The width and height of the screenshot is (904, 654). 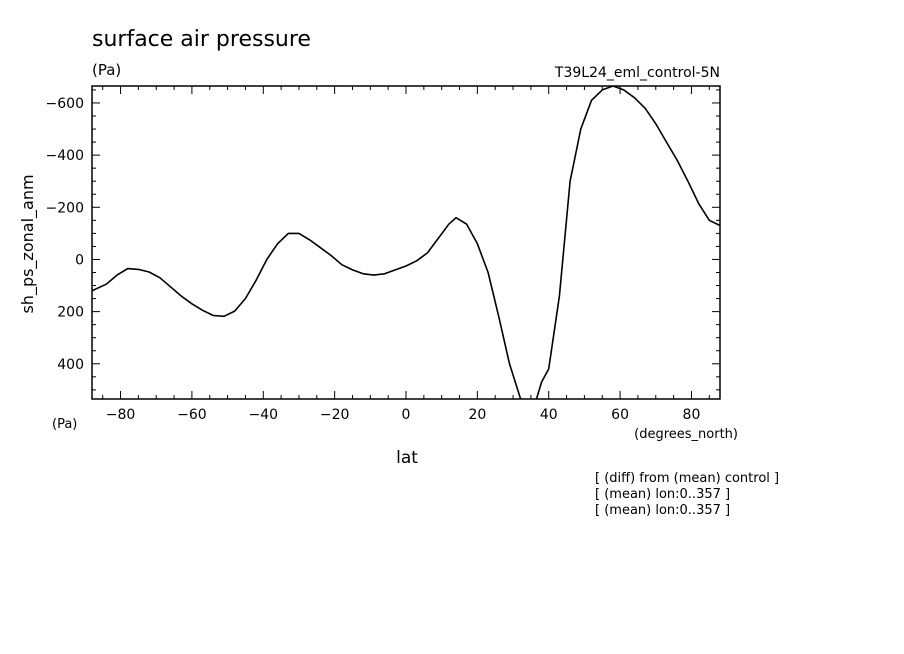 What do you see at coordinates (64, 424) in the screenshot?
I see `y-axis-units: (Pa)` at bounding box center [64, 424].